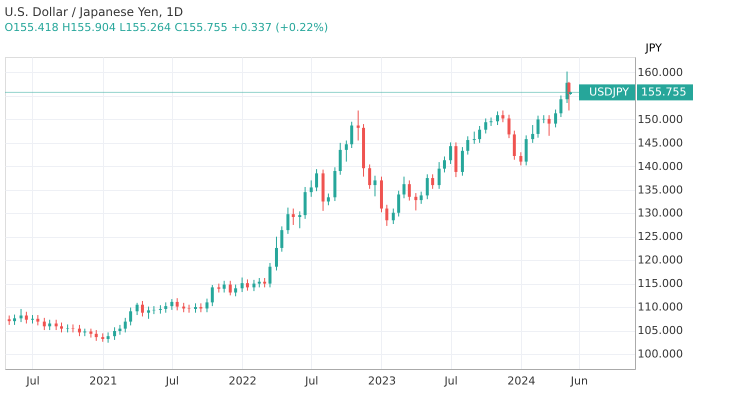 Image resolution: width=738 pixels, height=402 pixels. Describe the element at coordinates (660, 72) in the screenshot. I see `y-tick-label: 160.000` at that location.